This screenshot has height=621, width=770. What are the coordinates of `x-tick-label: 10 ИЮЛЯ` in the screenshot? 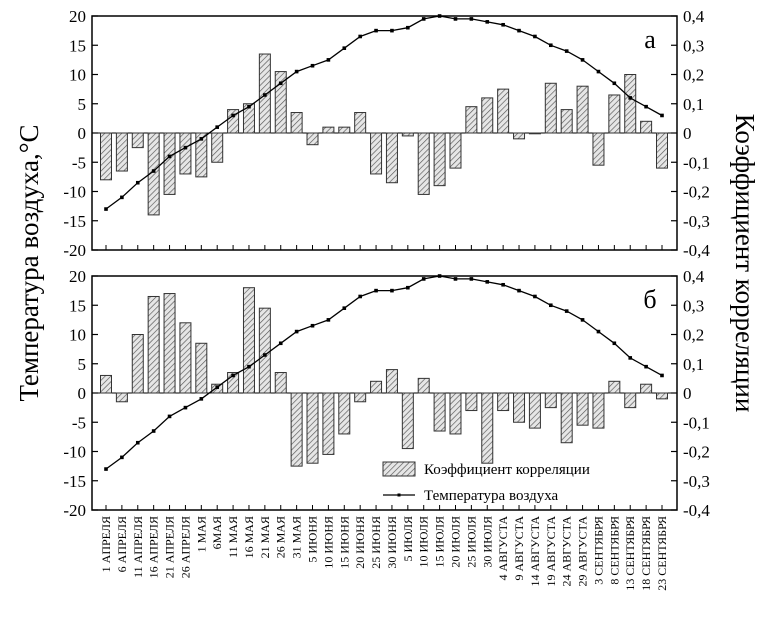 It's located at (424, 542).